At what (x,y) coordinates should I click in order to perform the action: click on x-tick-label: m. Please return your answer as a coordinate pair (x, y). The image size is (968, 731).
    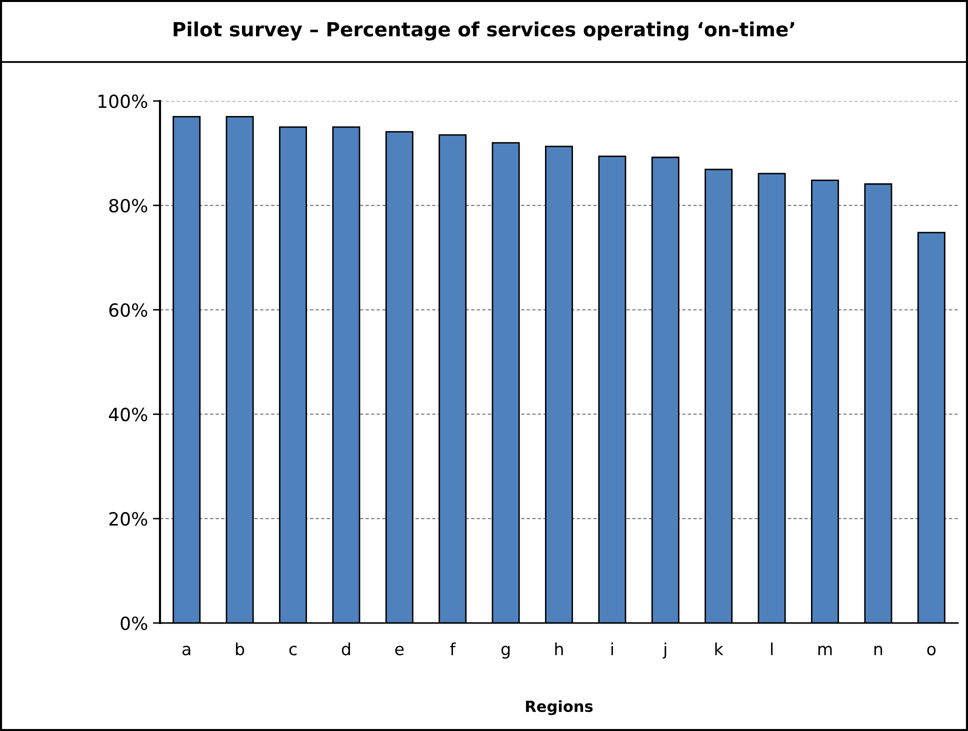
    Looking at the image, I should click on (825, 651).